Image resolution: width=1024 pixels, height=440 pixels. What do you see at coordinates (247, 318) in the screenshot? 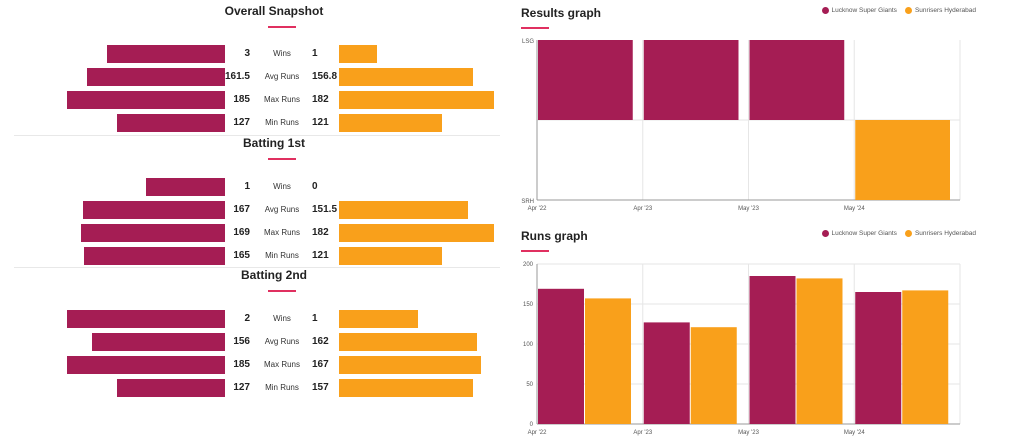
I see `left-value: 2` at bounding box center [247, 318].